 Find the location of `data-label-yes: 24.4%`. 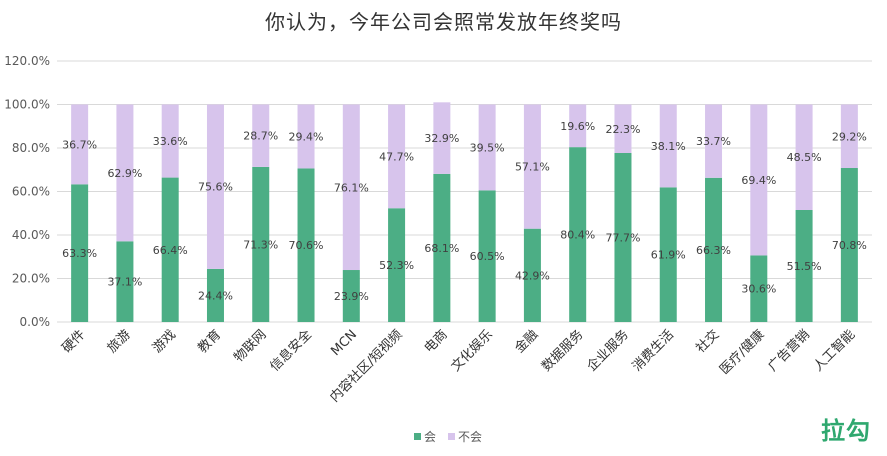

data-label-yes: 24.4% is located at coordinates (215, 295).